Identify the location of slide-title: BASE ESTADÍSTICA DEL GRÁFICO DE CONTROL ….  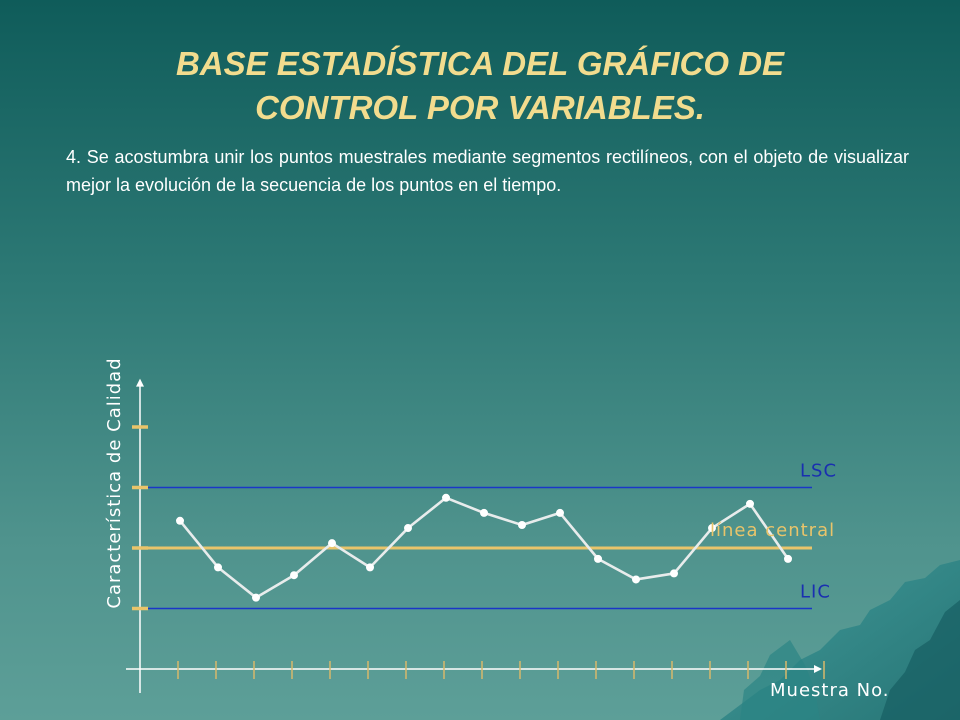
(480, 86).